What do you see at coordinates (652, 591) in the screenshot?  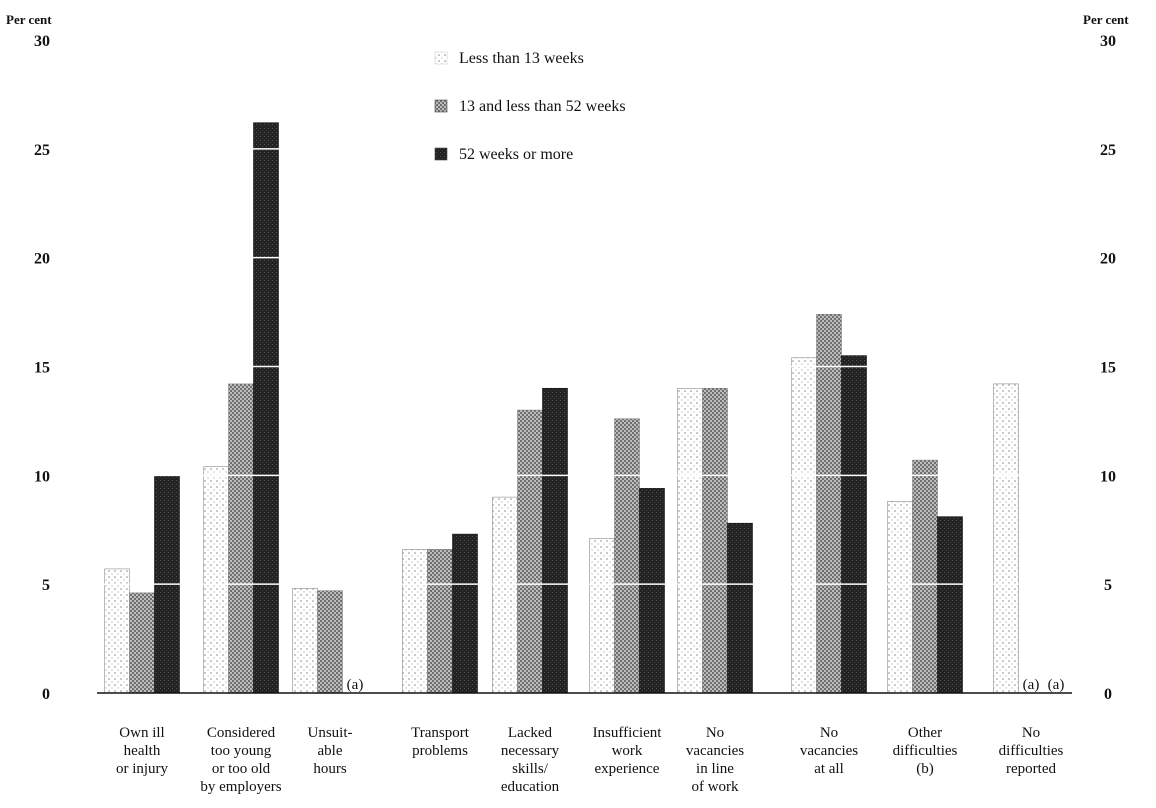 I see `bar-c5-s2` at bounding box center [652, 591].